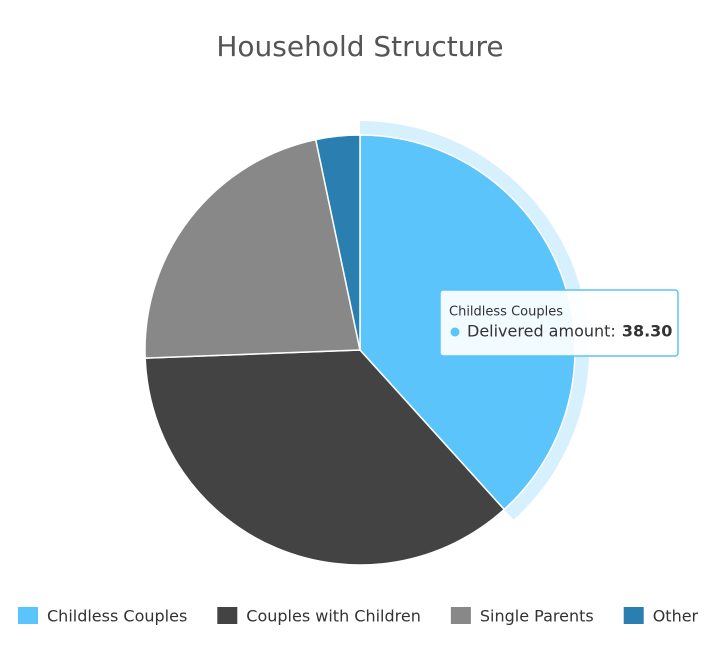 The image size is (727, 660). Describe the element at coordinates (647, 331) in the screenshot. I see `tooltip-value: 38.30` at that location.